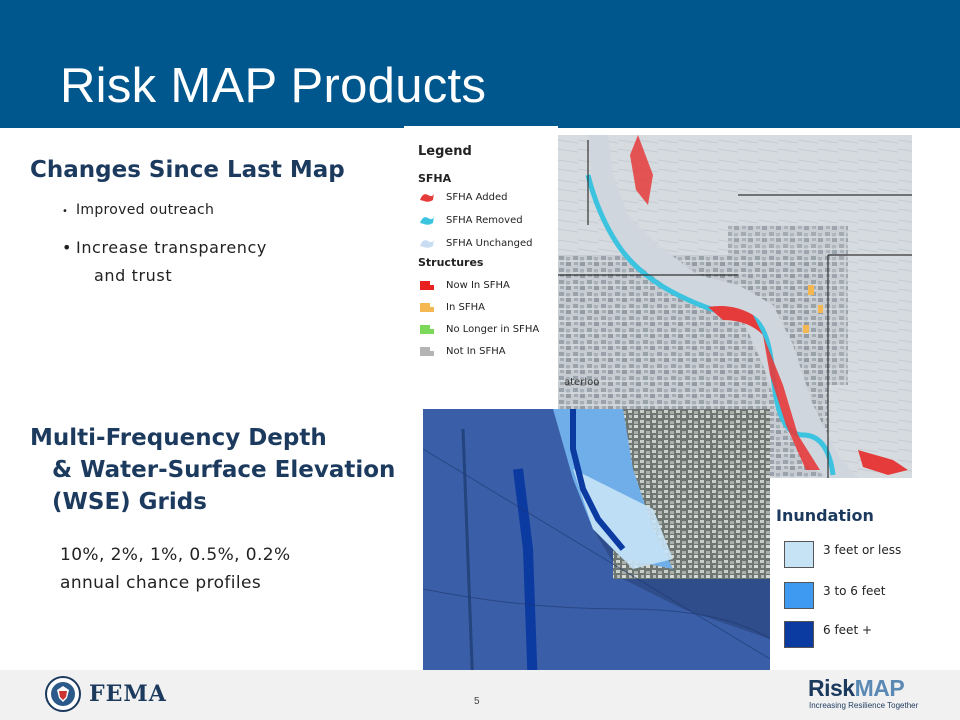 This screenshot has width=960, height=720. Describe the element at coordinates (427, 307) in the screenshot. I see `in-sfha-swatch-icon` at that location.